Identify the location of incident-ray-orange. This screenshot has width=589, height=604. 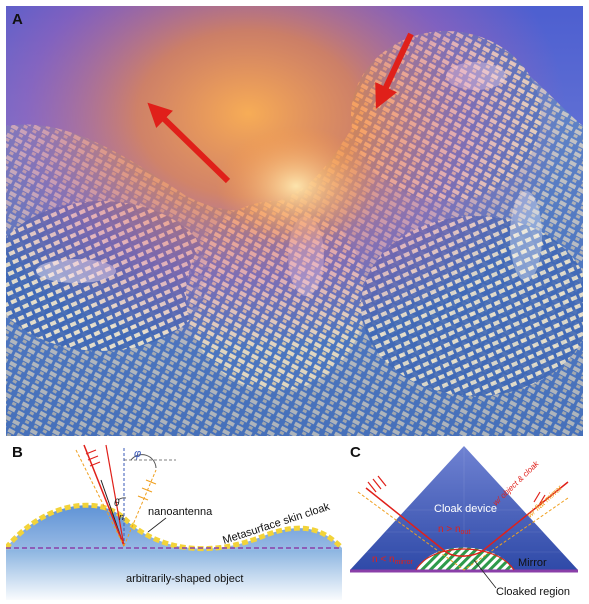
(100, 498).